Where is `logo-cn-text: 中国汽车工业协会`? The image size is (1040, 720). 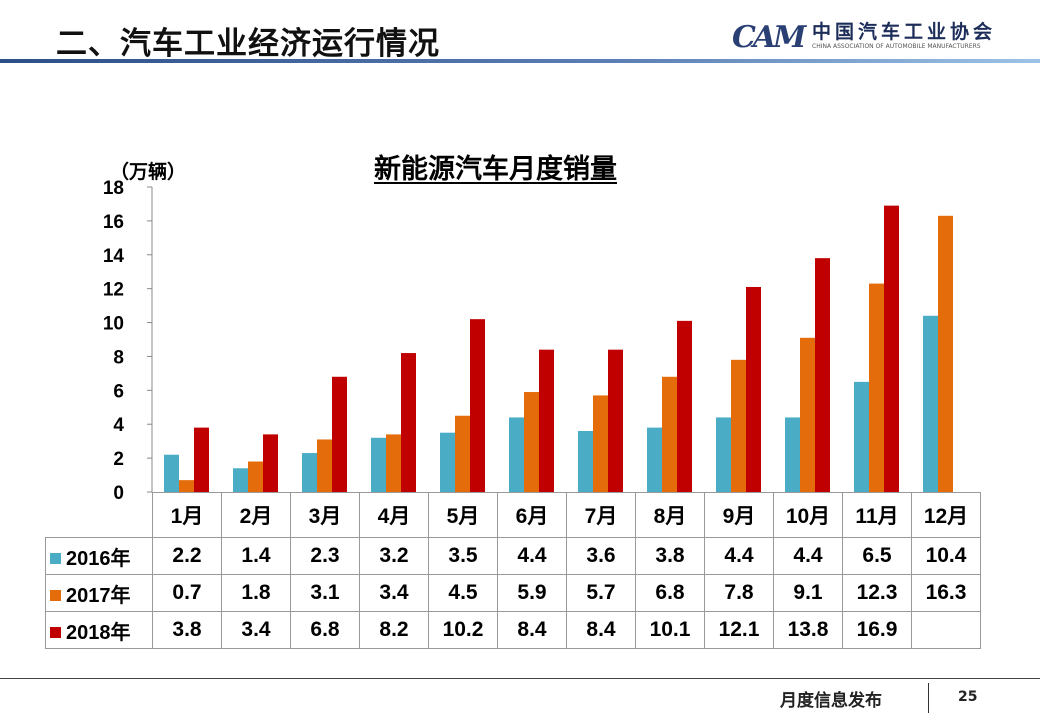
logo-cn-text: 中国汽车工业协会 is located at coordinates (904, 32).